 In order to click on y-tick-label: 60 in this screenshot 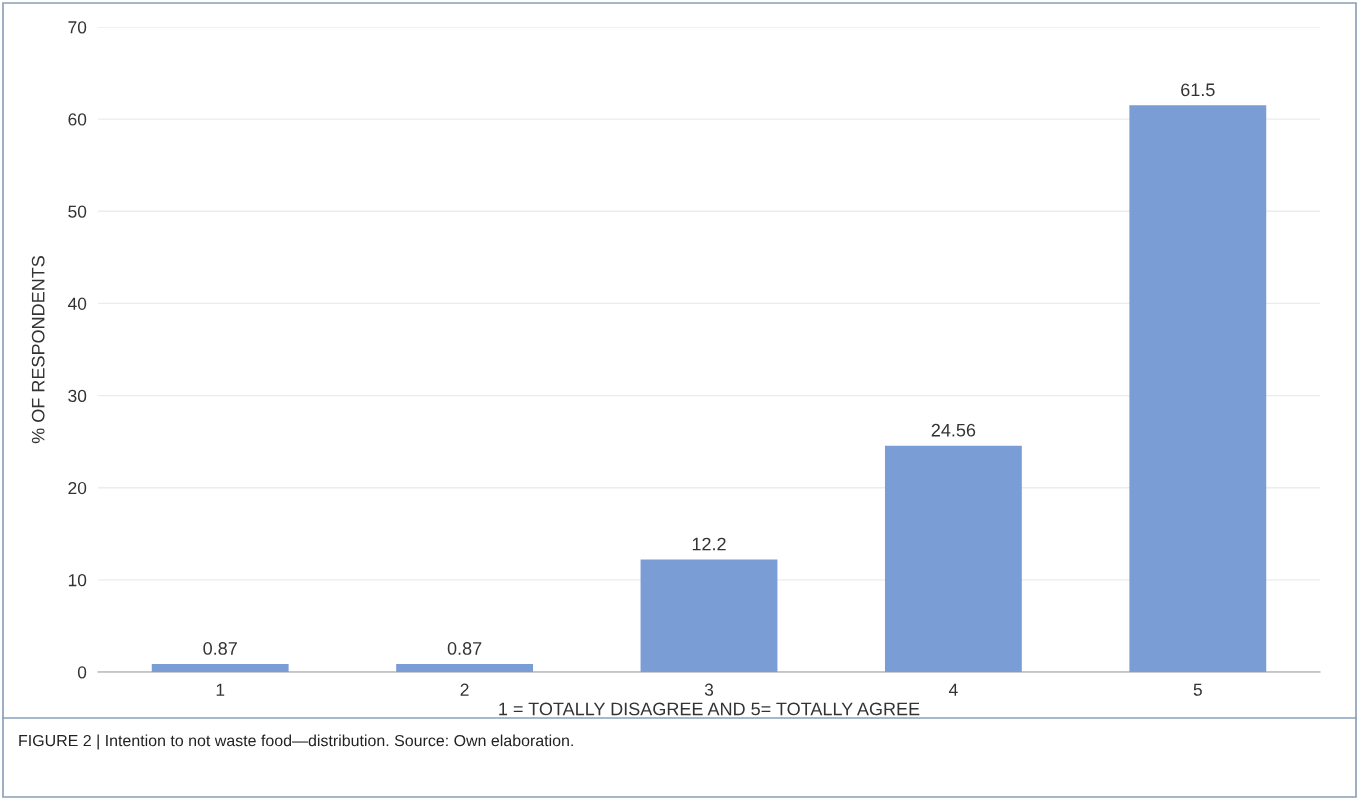, I will do `click(77, 119)`.